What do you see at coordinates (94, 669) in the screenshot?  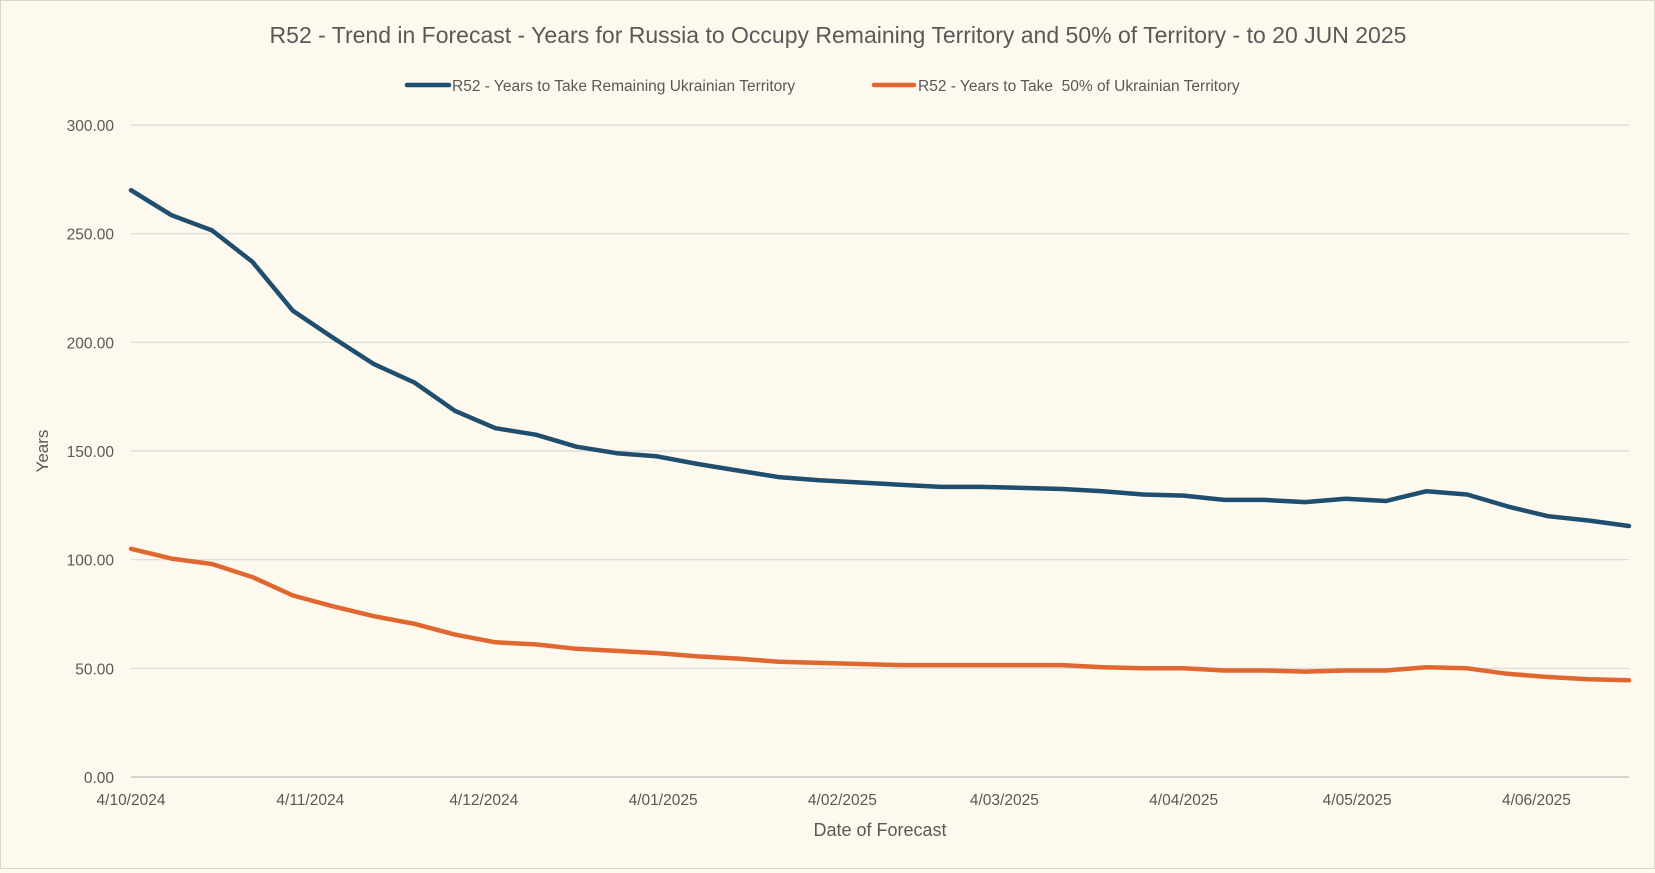 I see `y-tick-label: 50.00` at bounding box center [94, 669].